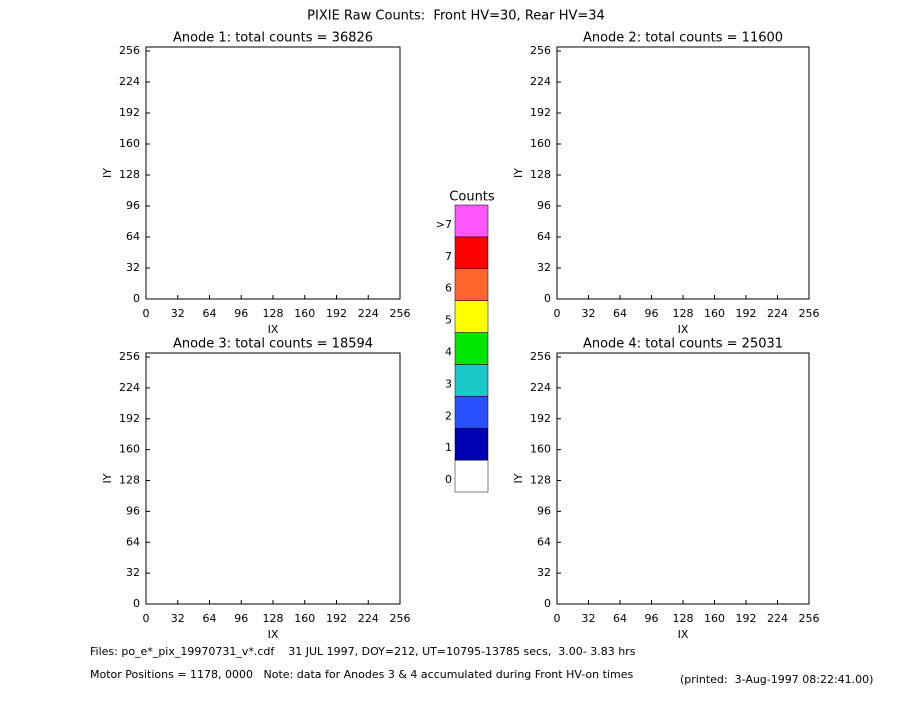 The image size is (913, 705). Describe the element at coordinates (448, 352) in the screenshot. I see `colorbar-label: 4` at that location.